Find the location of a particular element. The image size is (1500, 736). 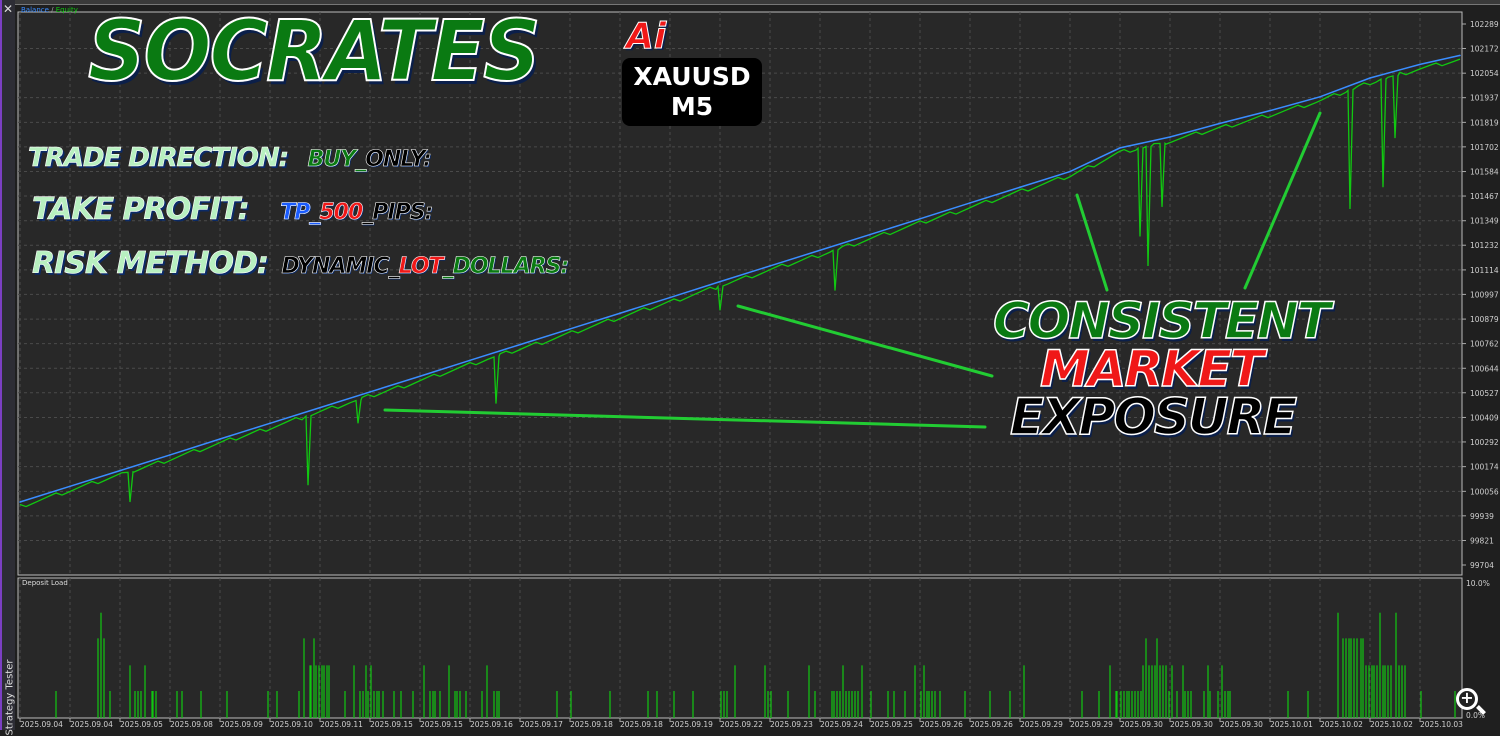

risk-method-value-3: _DOLLARS: is located at coordinates (505, 267).